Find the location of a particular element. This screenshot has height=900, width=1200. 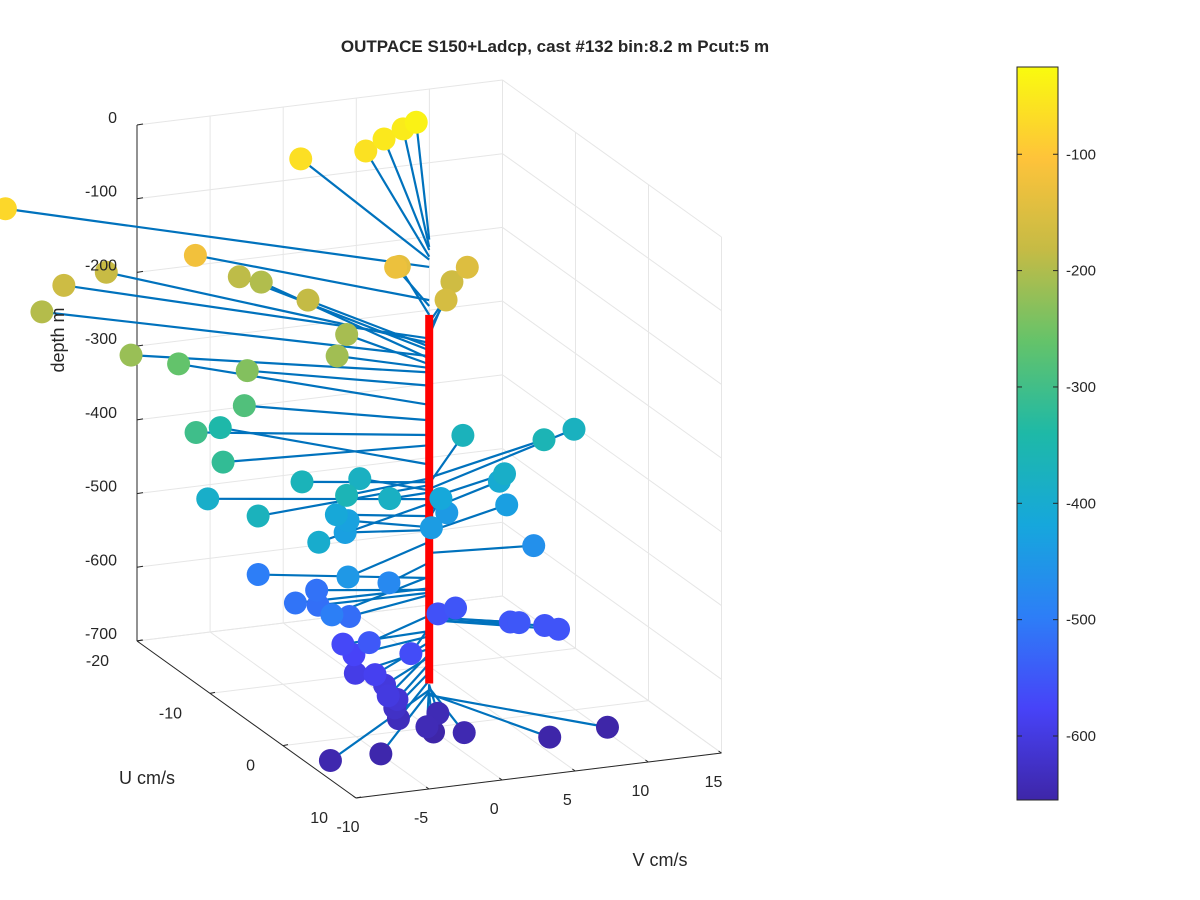

colorbar-gradient is located at coordinates (1037, 433).